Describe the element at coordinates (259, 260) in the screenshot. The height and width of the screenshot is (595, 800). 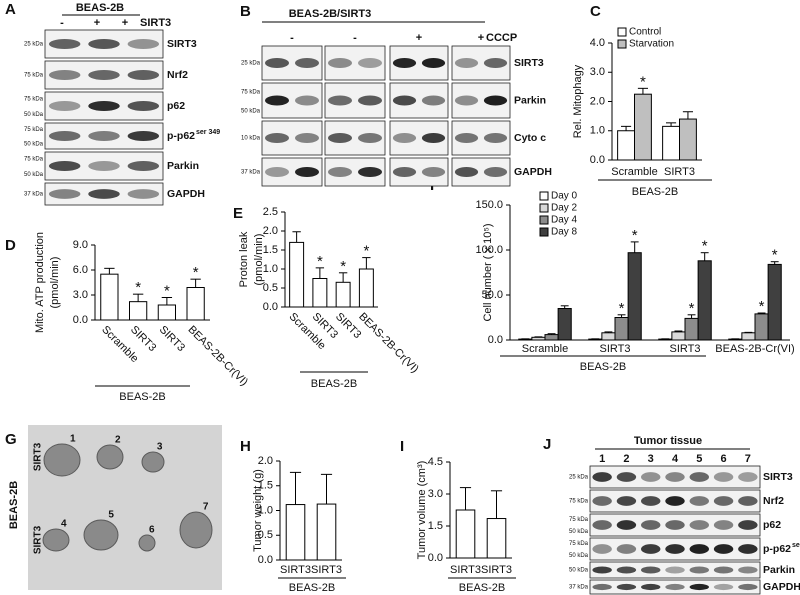
I see `y-axis-label: (pmol/min)` at that location.